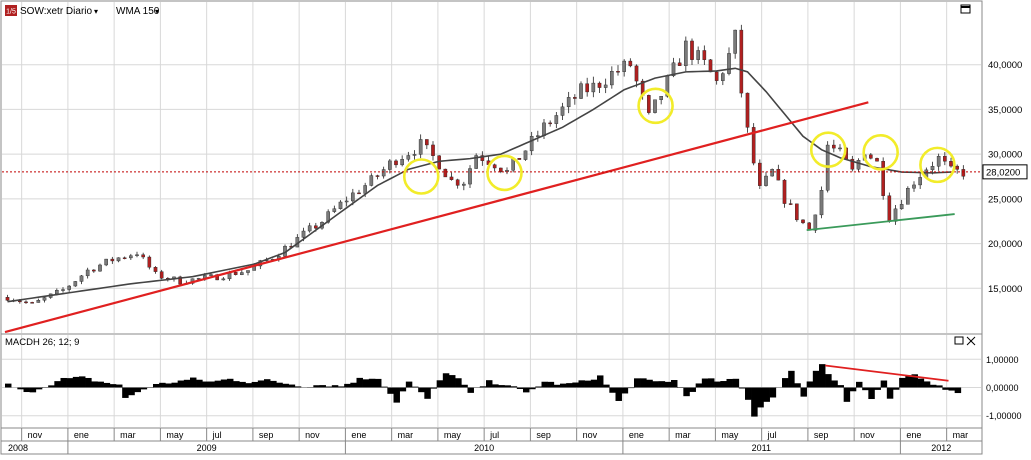 The image size is (1031, 460). I want to click on month-tick-label: mar, so click(961, 435).